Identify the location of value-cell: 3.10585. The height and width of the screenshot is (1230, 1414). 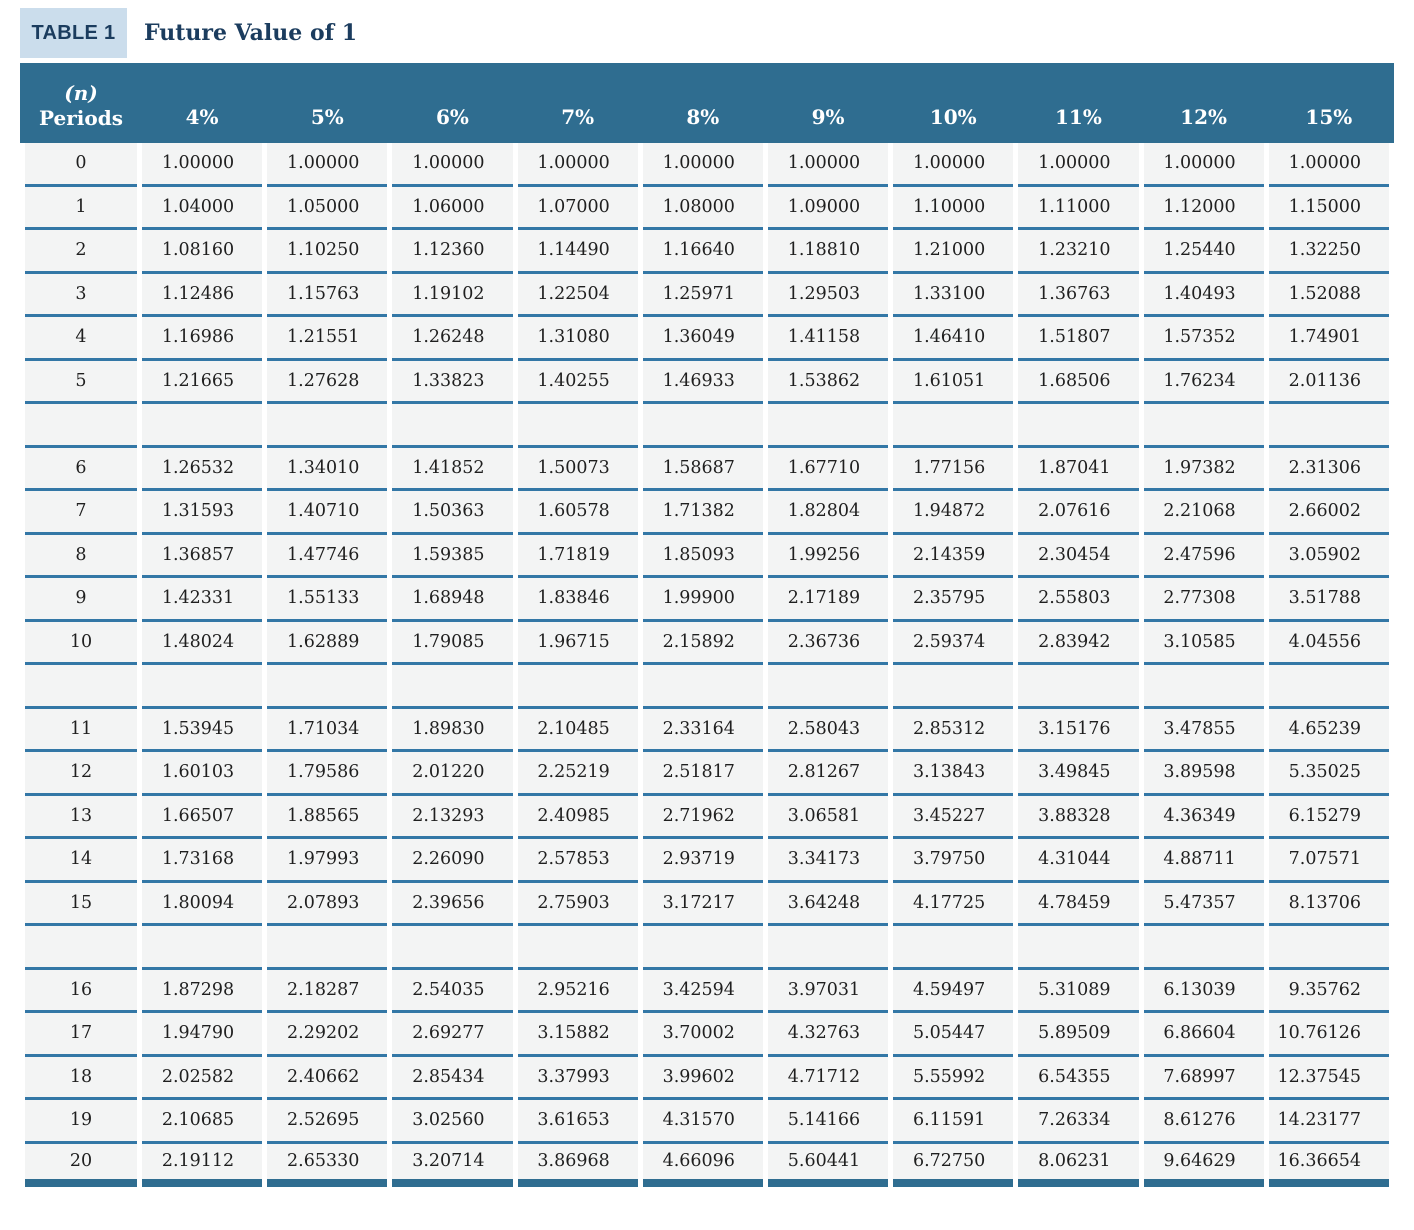
(1203, 643).